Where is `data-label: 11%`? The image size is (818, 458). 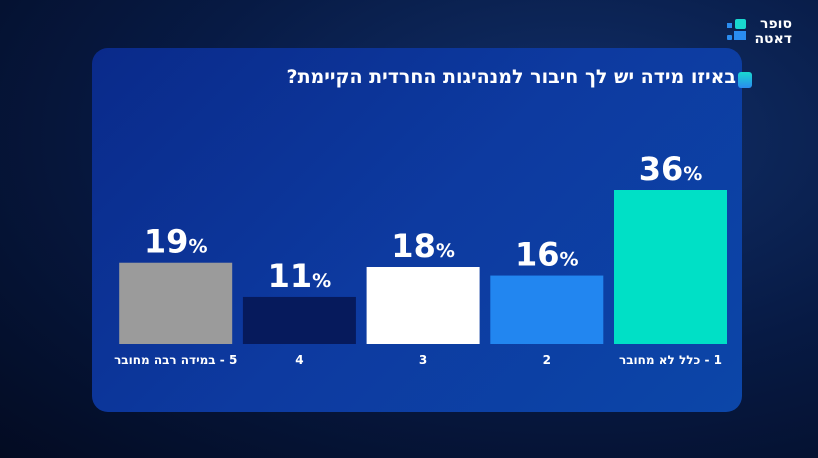
data-label: 11% is located at coordinates (300, 276).